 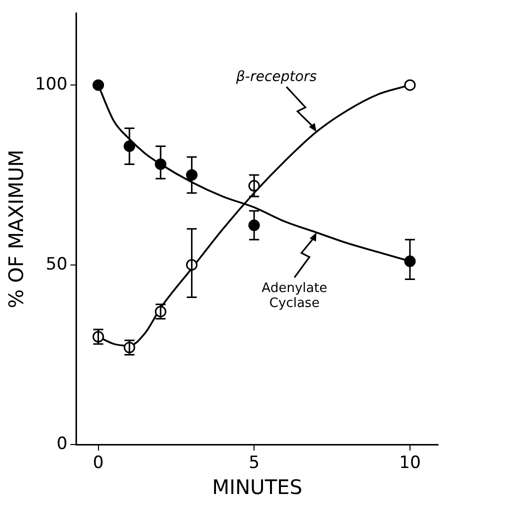 What do you see at coordinates (16, 229) in the screenshot?
I see `y-axis-title: % OF MAXIMUM` at bounding box center [16, 229].